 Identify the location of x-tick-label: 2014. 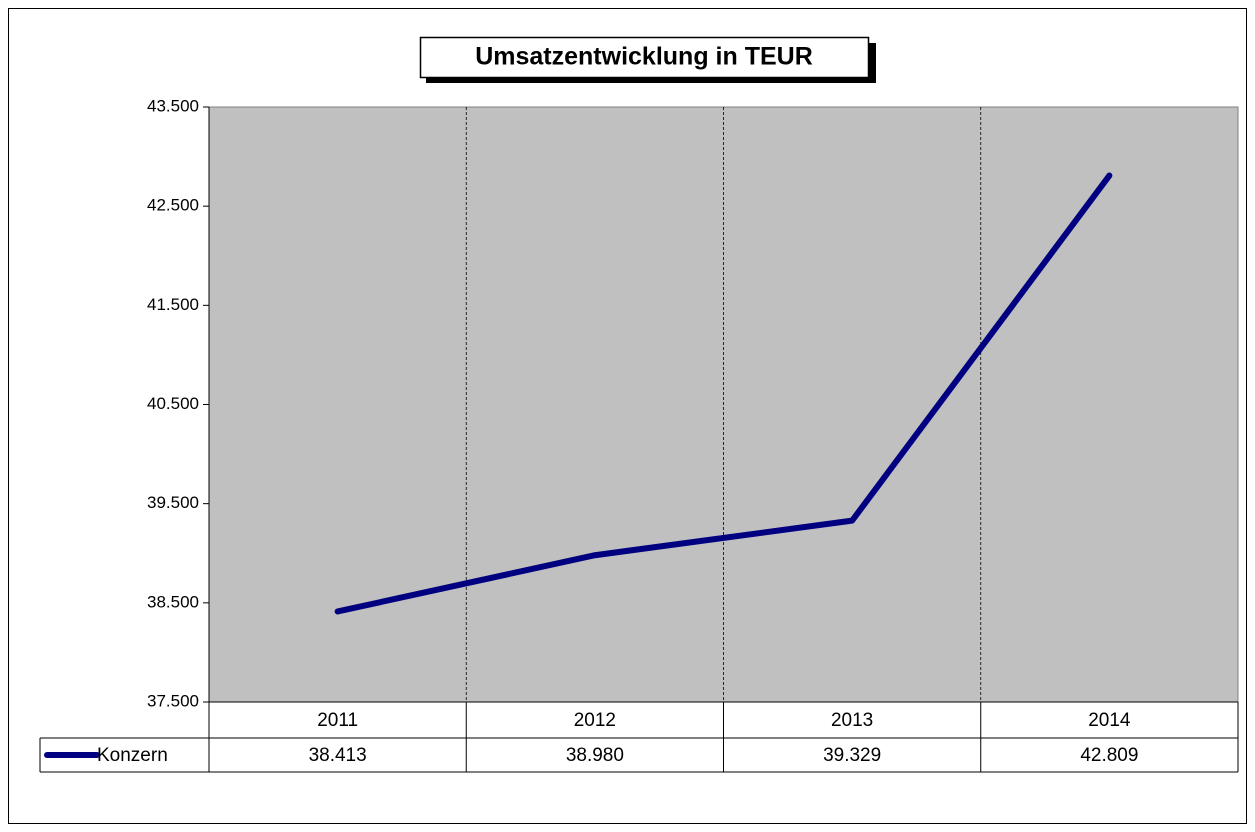
(1109, 720).